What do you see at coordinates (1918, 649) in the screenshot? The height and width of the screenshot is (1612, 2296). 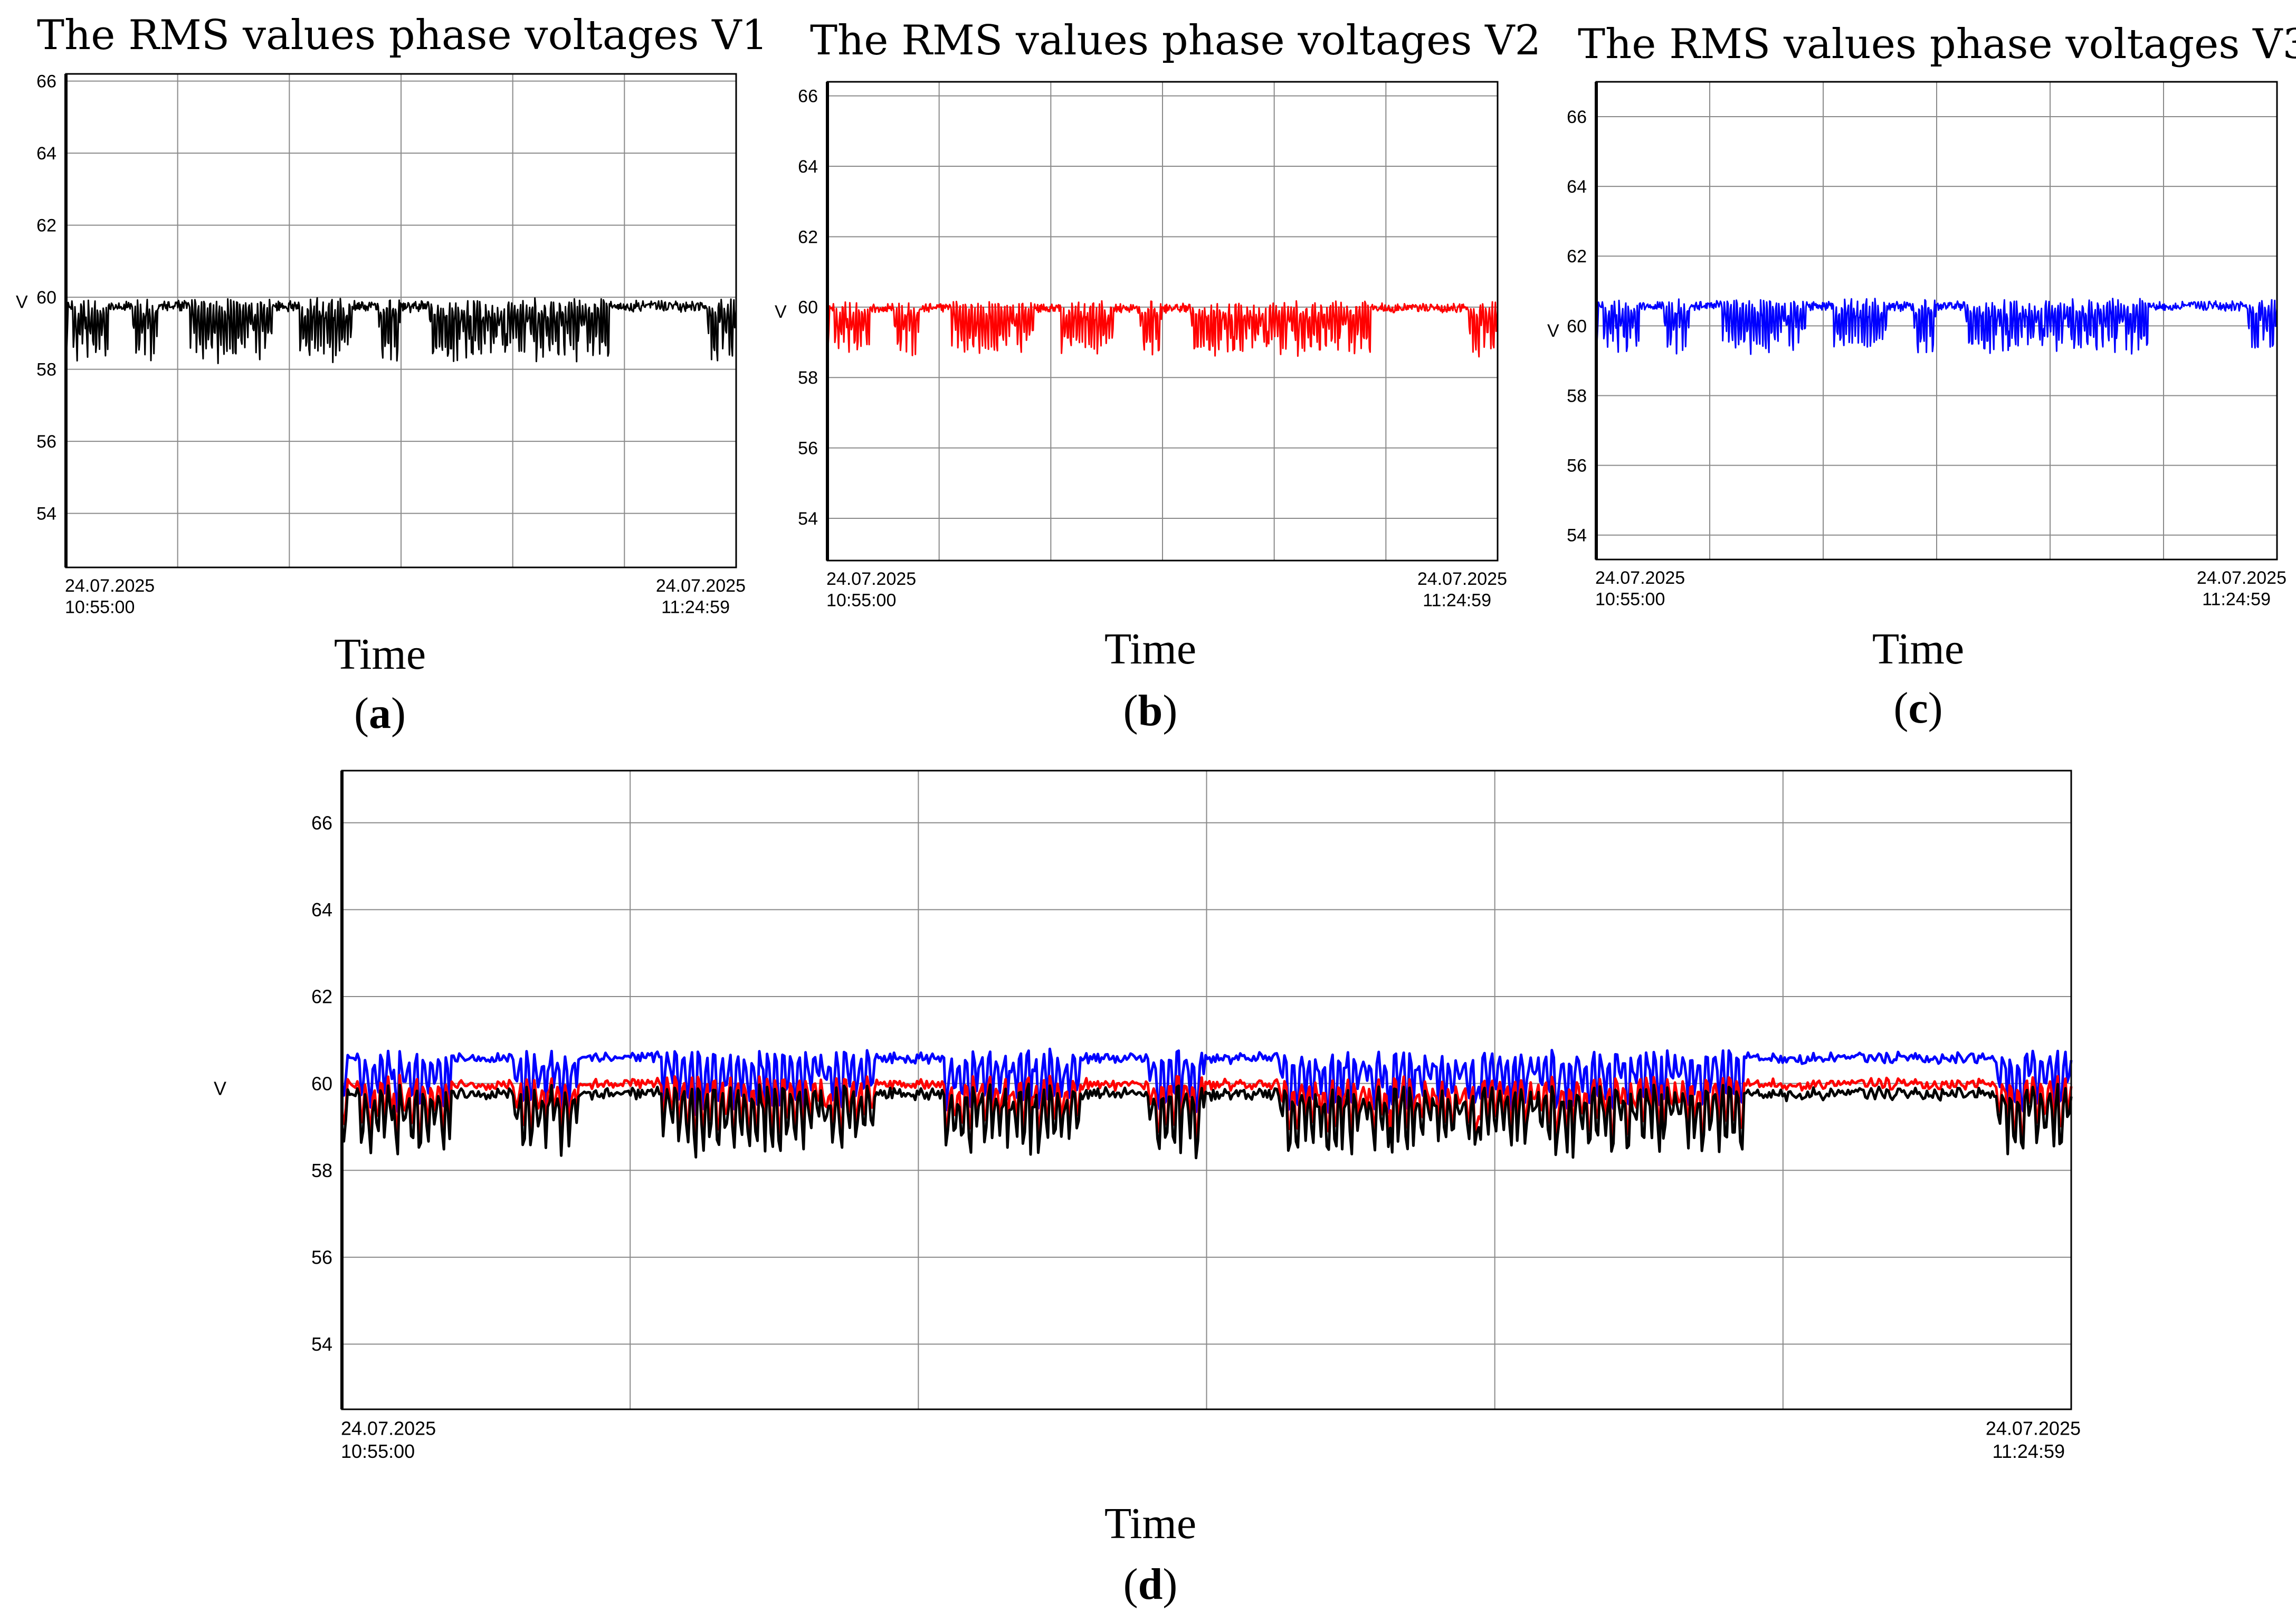 I see `panel-c-xlabel: Time` at bounding box center [1918, 649].